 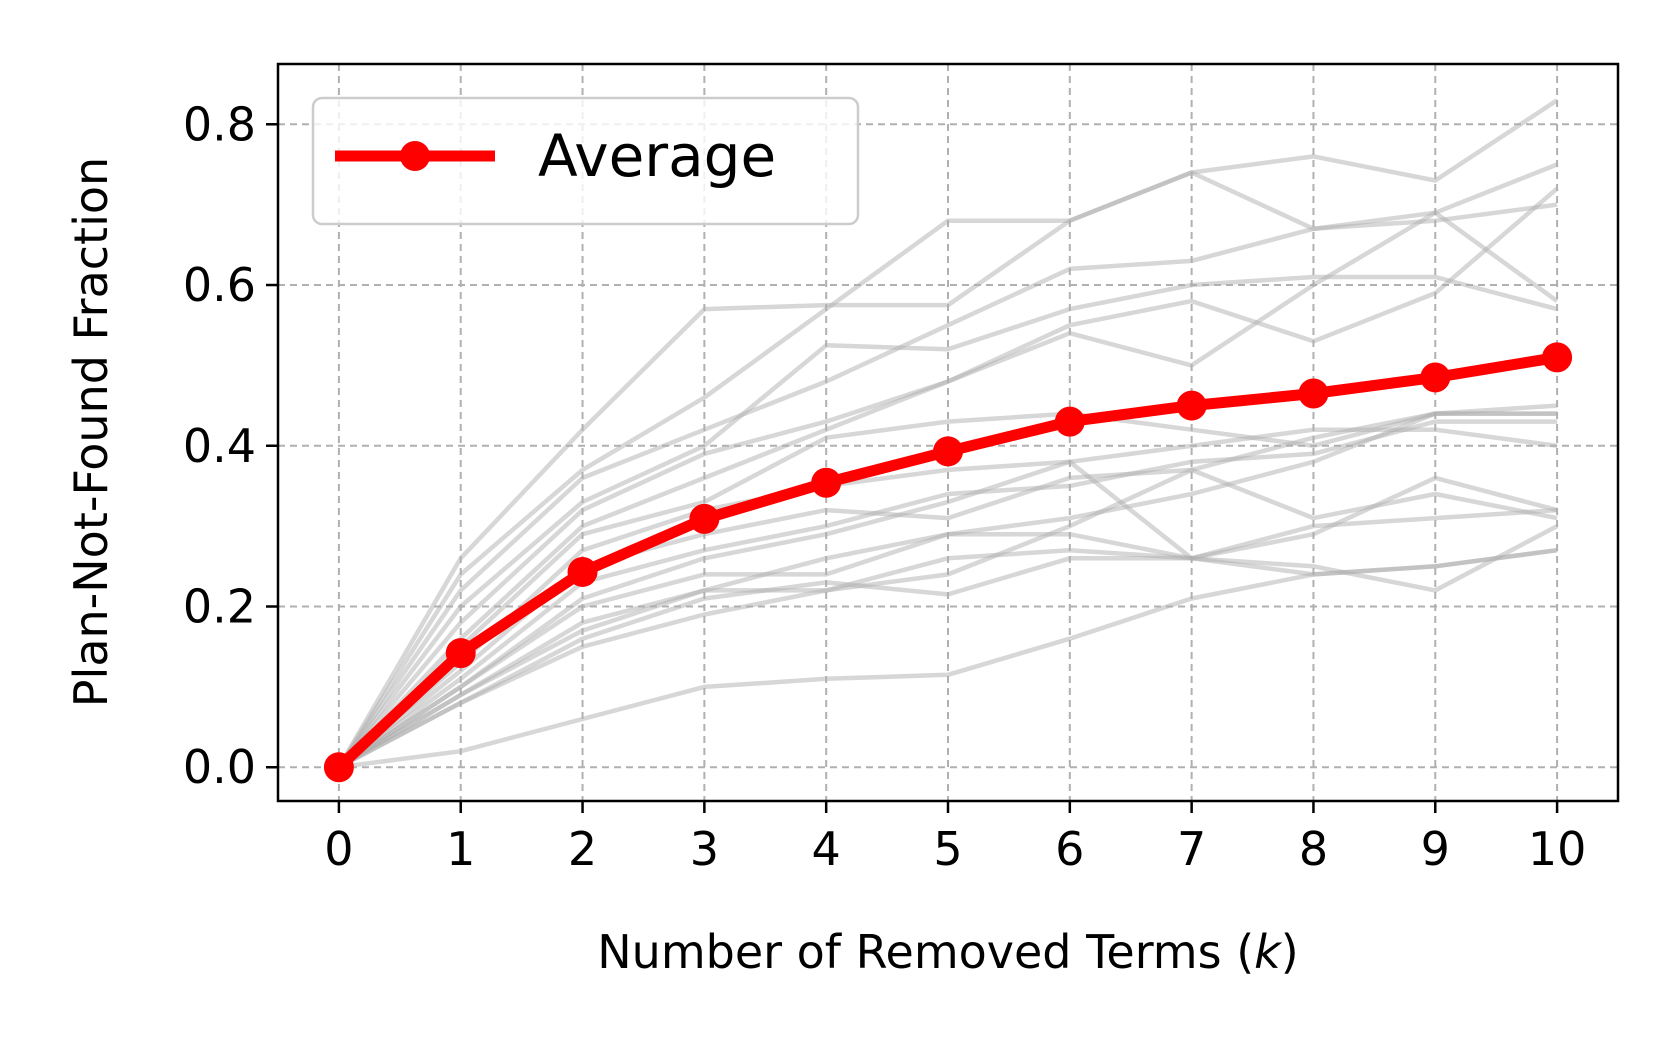 What do you see at coordinates (219, 446) in the screenshot?
I see `y-tick-label: 0.4` at bounding box center [219, 446].